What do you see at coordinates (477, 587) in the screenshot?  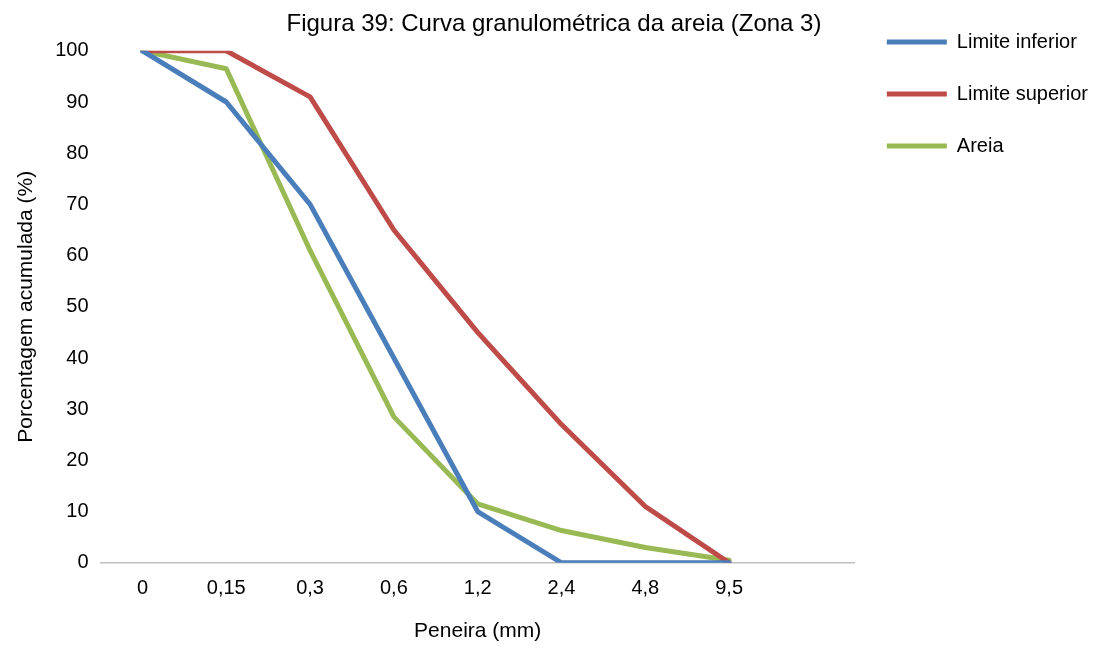 I see `x-tick-label: 1,2` at bounding box center [477, 587].